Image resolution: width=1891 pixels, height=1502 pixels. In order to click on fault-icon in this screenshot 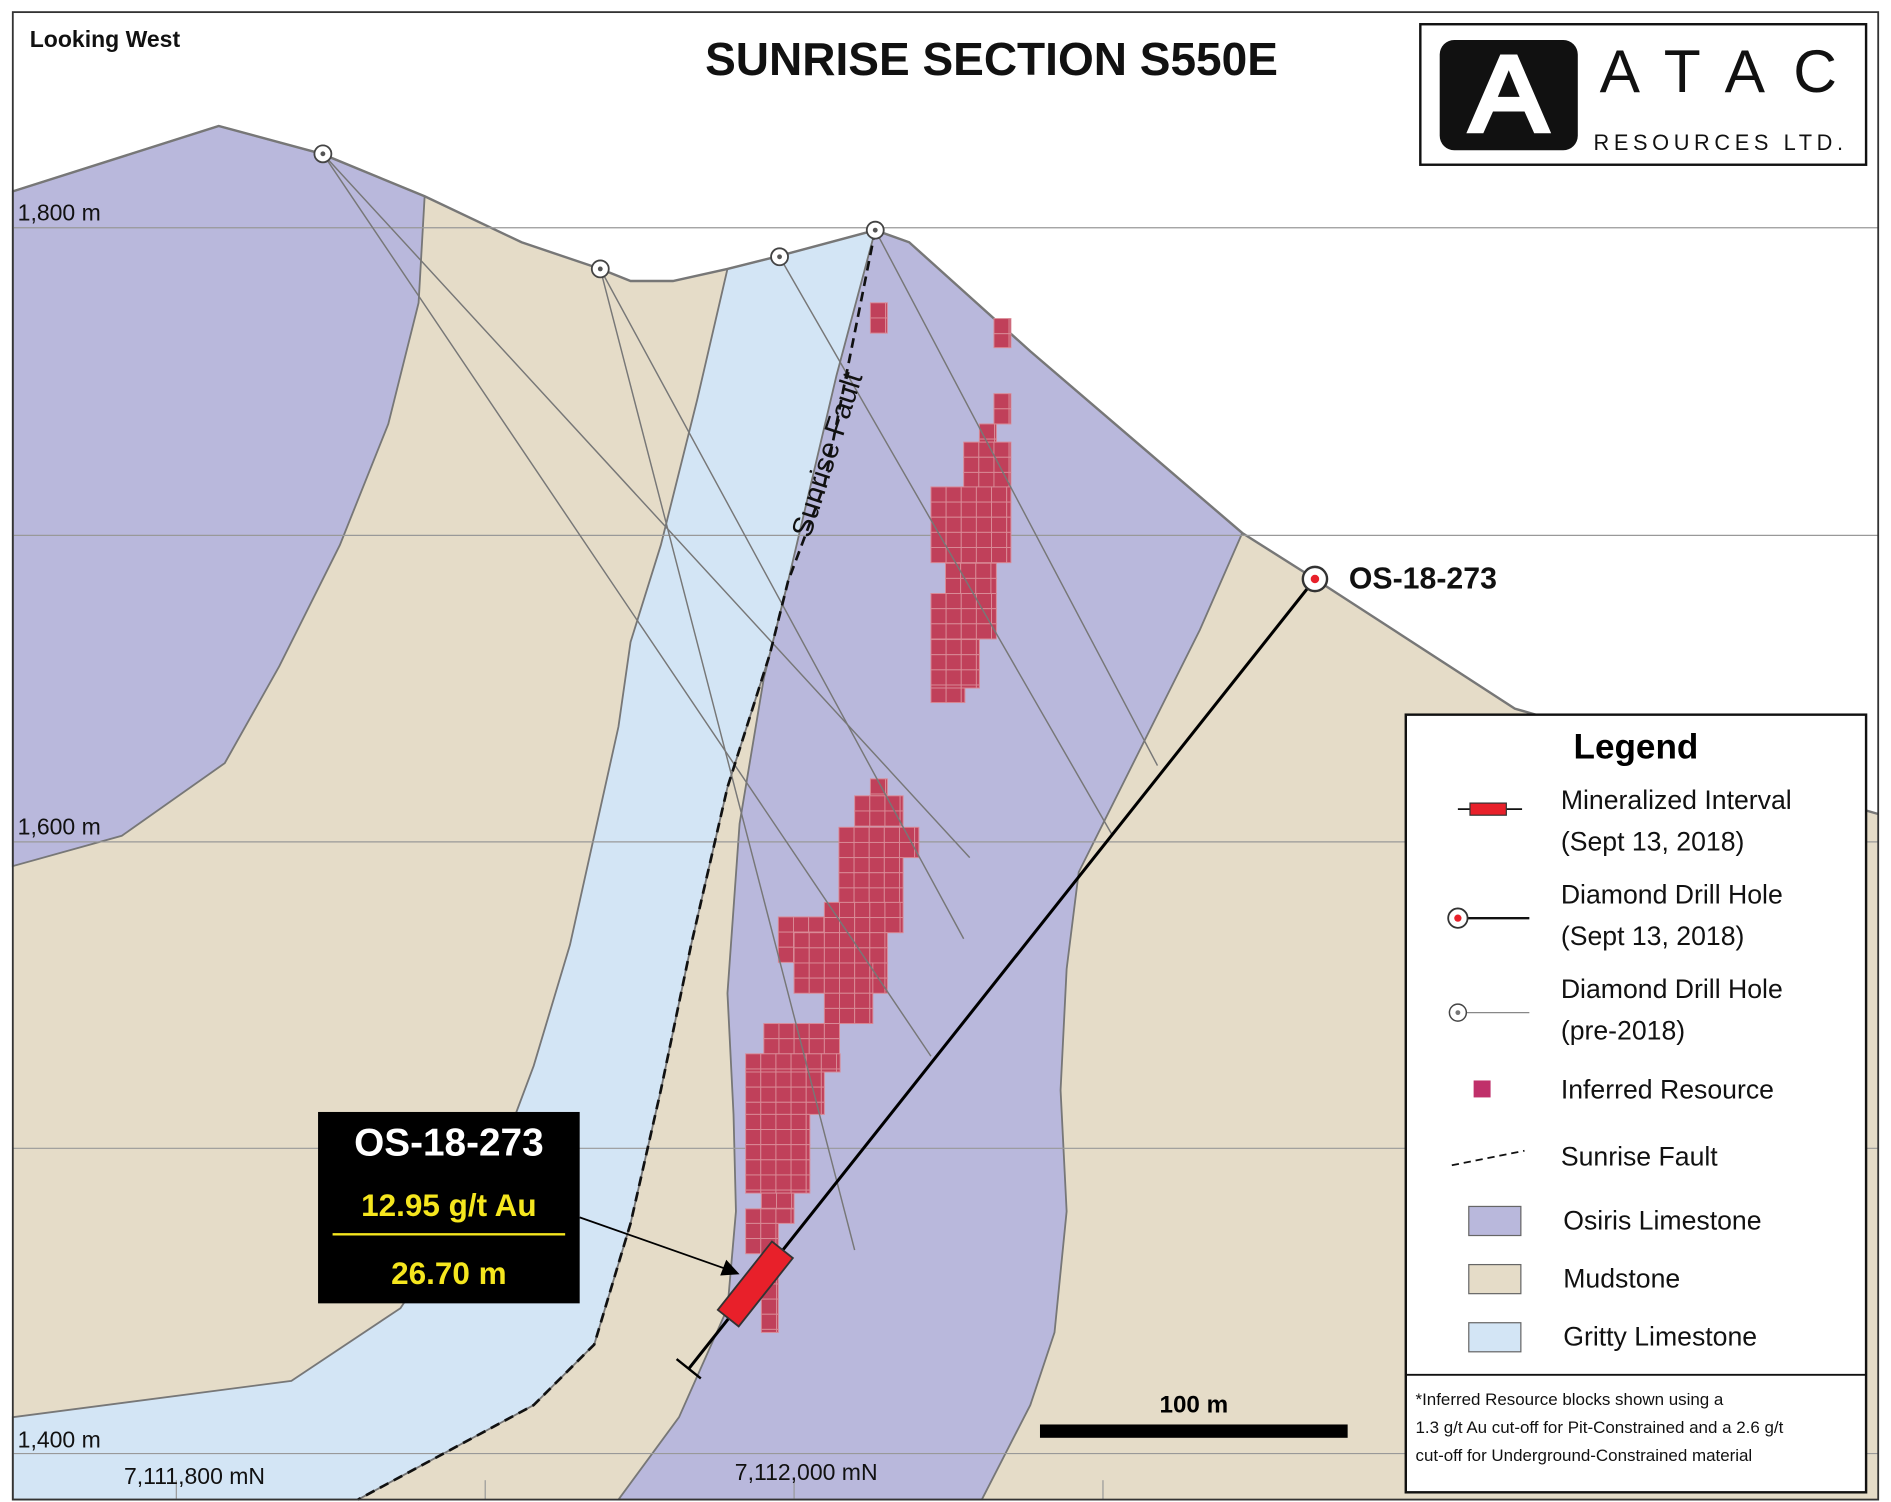, I will do `click(1488, 1158)`.